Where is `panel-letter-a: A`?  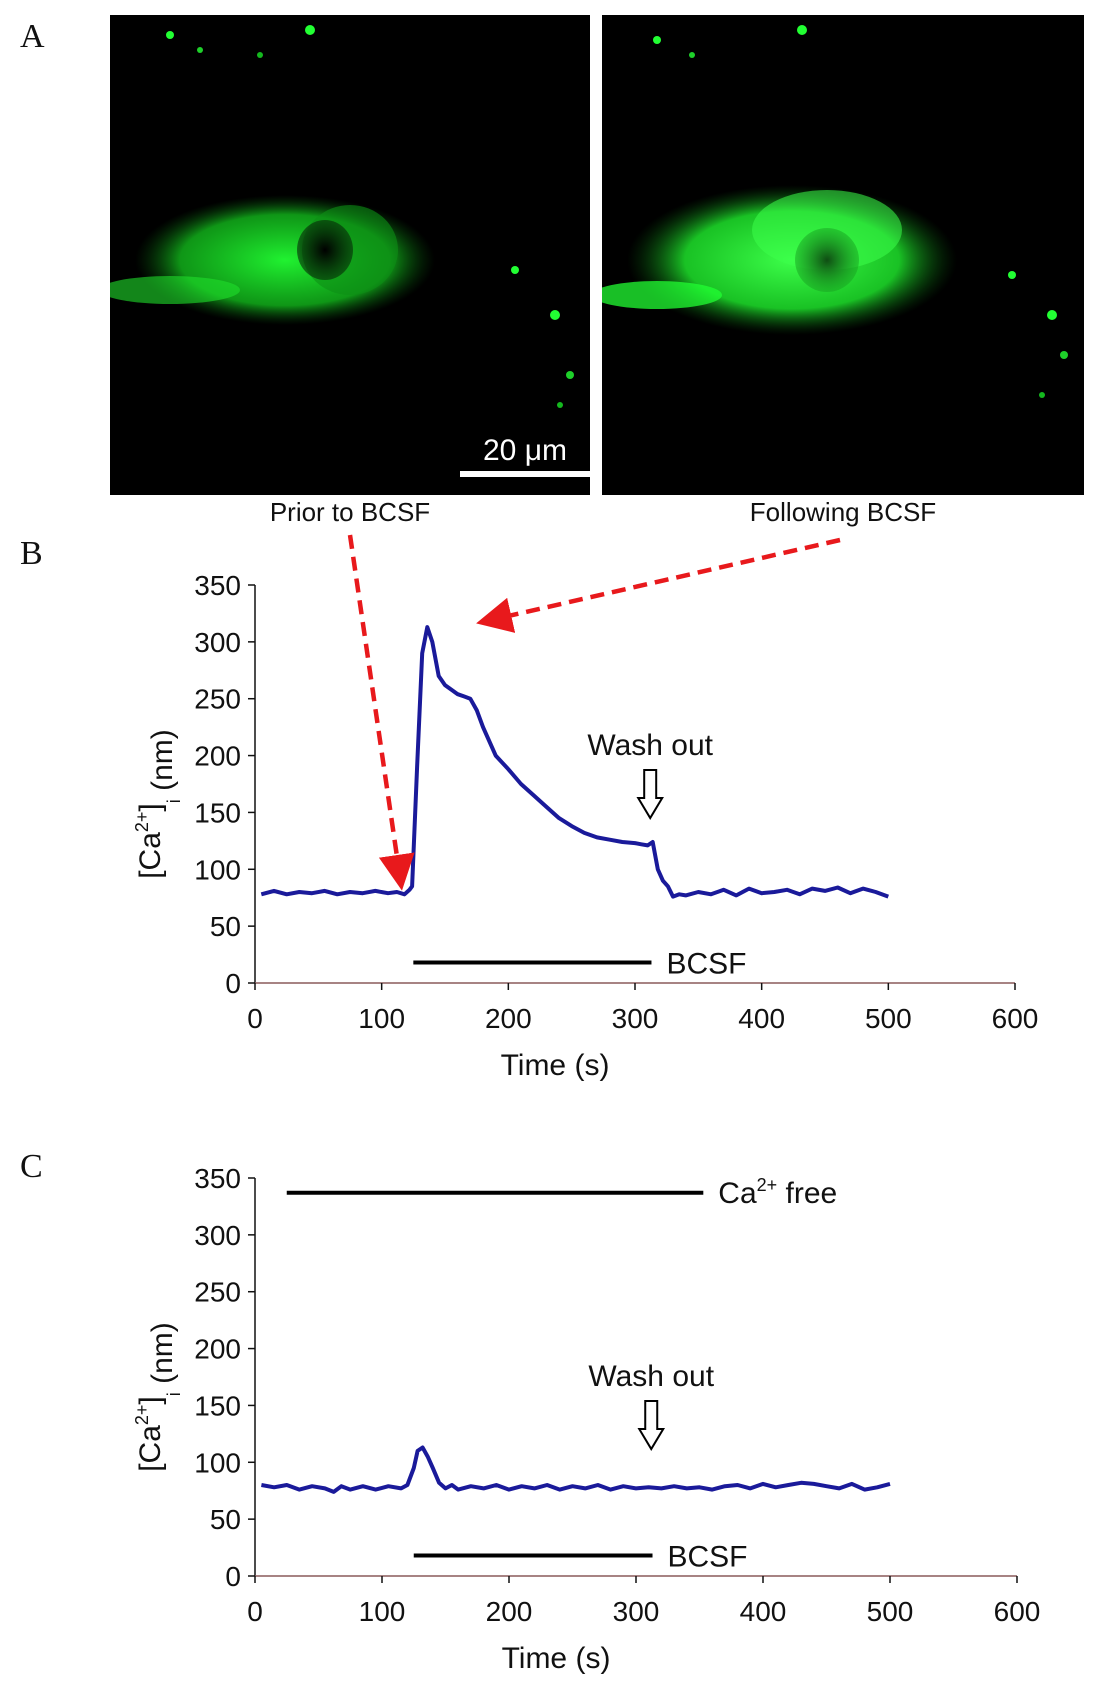 panel-letter-a: A is located at coordinates (32, 36).